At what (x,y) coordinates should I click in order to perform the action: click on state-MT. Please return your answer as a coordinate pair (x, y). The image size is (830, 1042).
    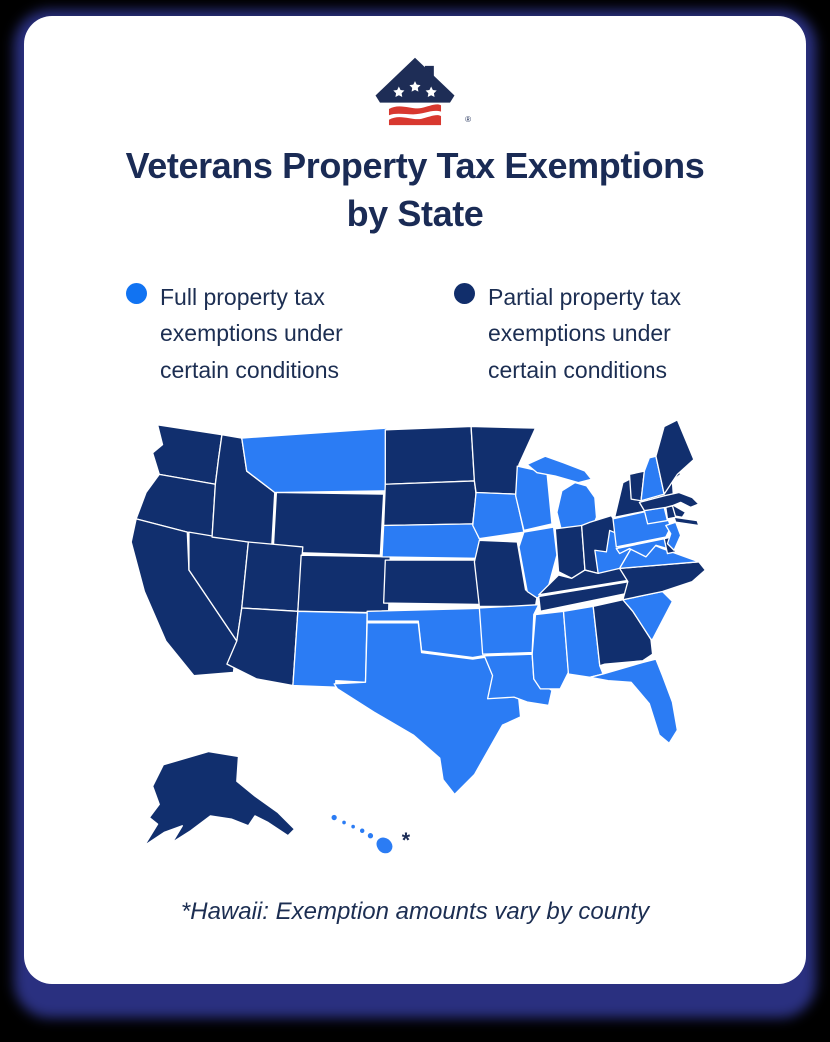
    Looking at the image, I should click on (314, 460).